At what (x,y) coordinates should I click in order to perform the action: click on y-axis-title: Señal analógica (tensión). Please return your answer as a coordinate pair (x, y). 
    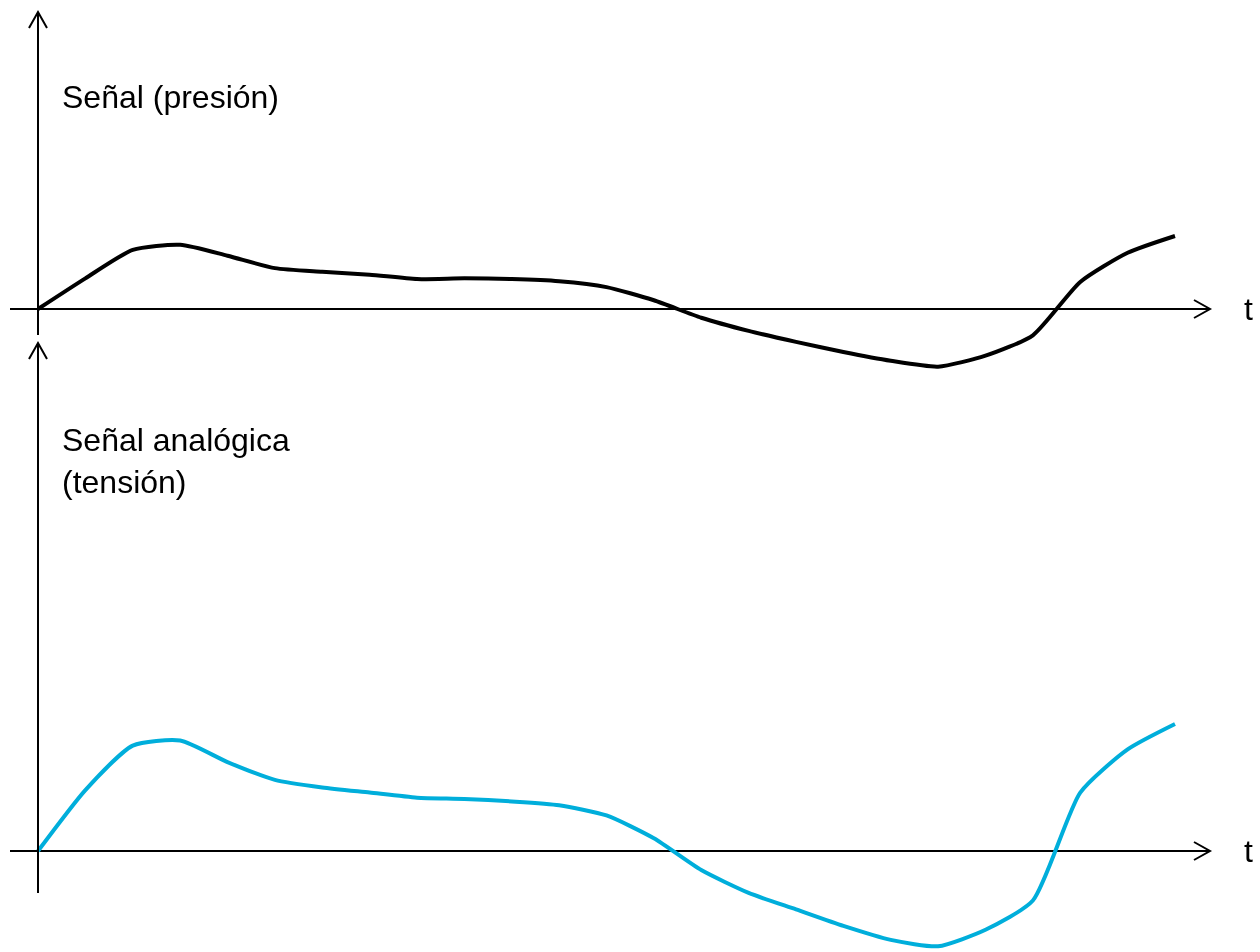
    Looking at the image, I should click on (176, 461).